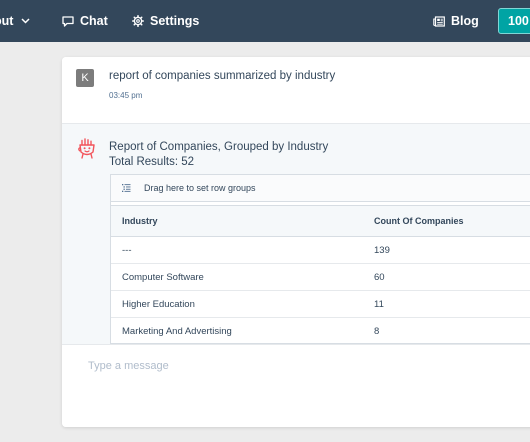 This screenshot has width=530, height=442. I want to click on top-nav-bar: out Chat Settings, so click(265, 21).